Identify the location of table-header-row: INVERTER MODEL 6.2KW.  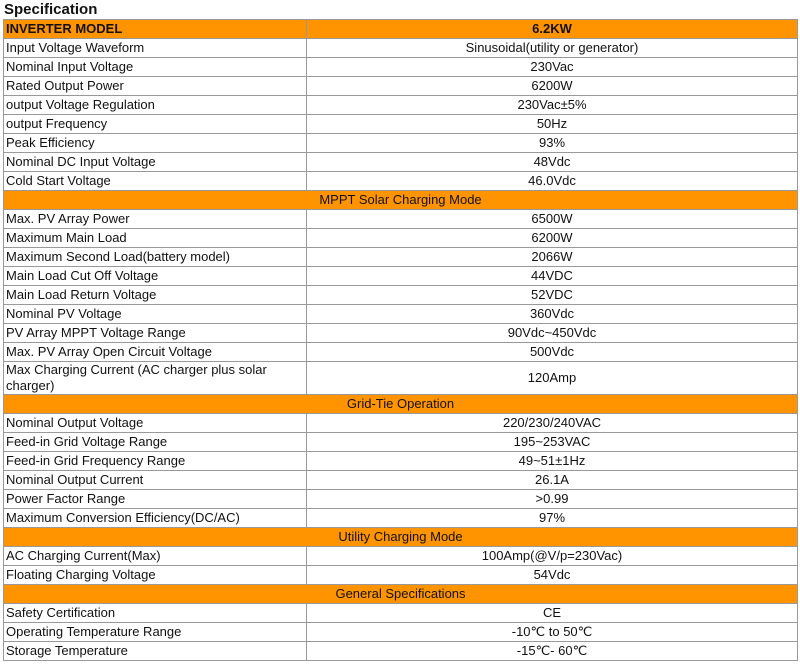
(400, 29).